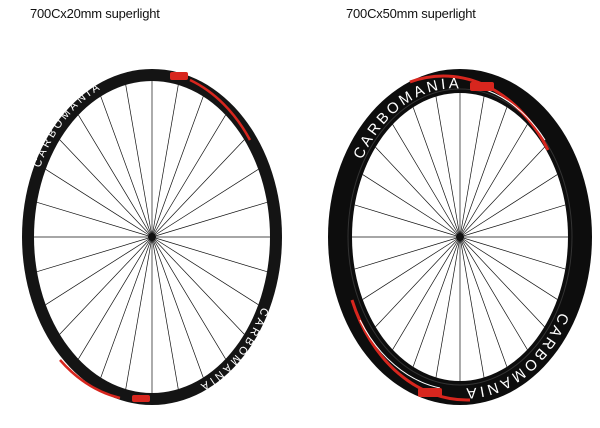 Image resolution: width=600 pixels, height=428 pixels. I want to click on rim-stripe-bottom-inner, so click(400, 354).